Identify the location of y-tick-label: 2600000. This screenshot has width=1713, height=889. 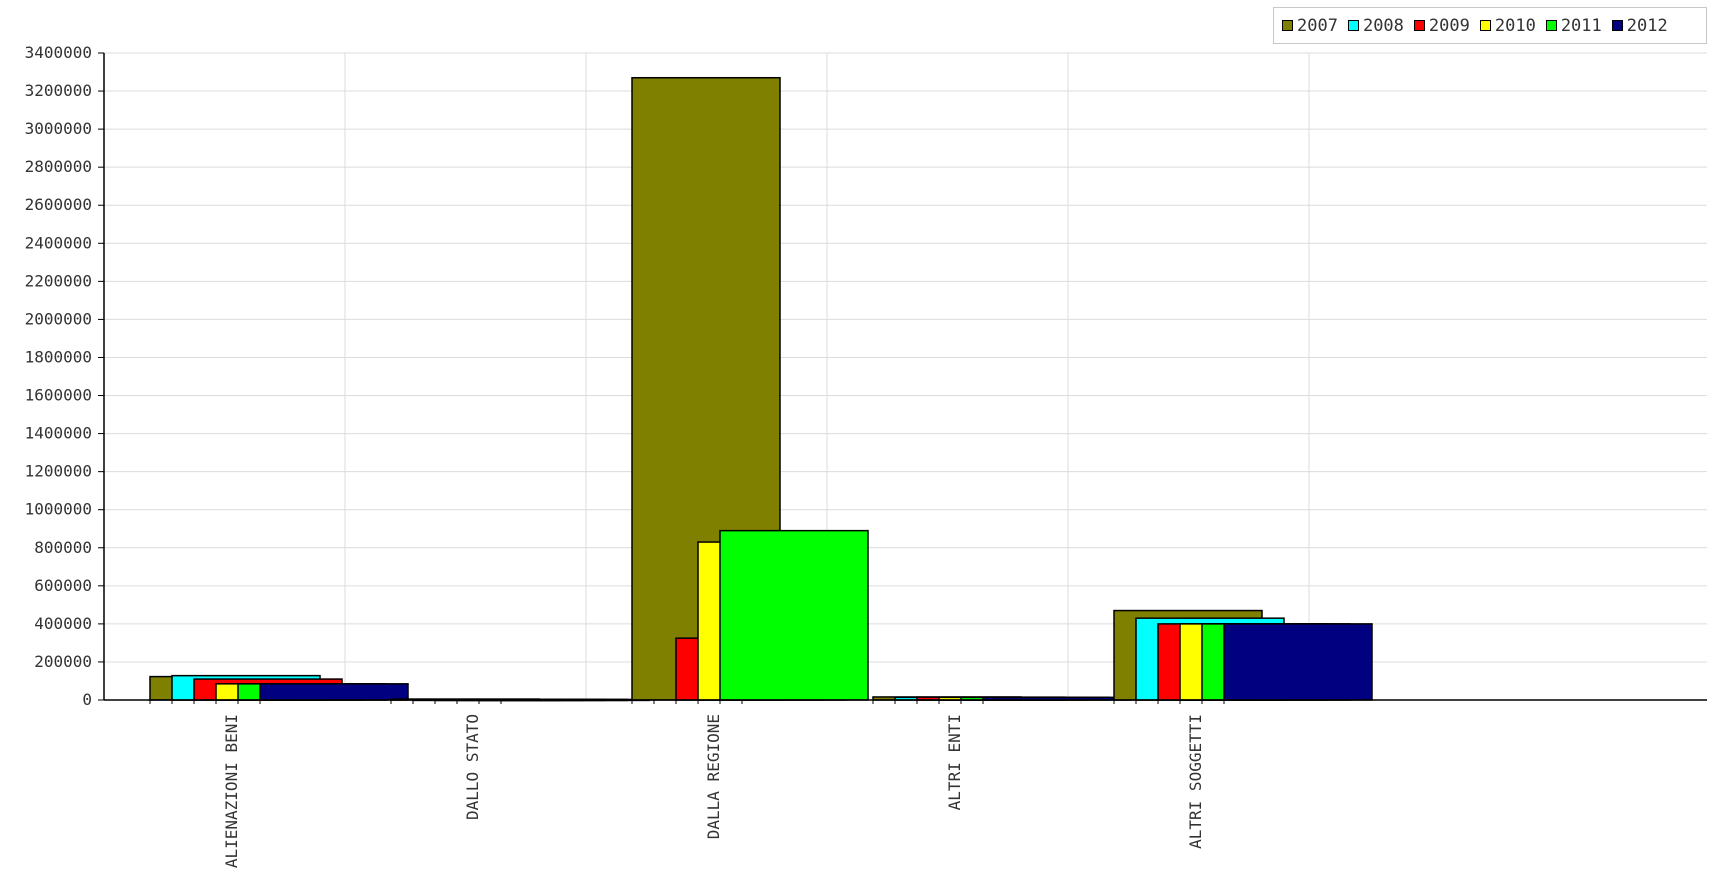
(58, 204).